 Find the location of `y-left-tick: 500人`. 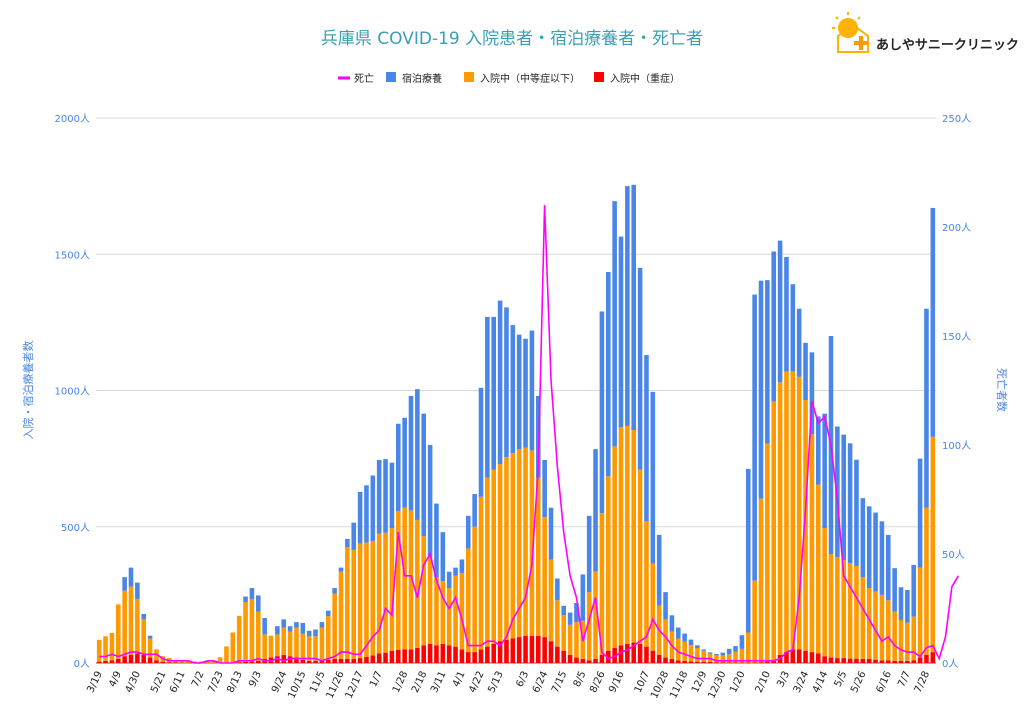

y-left-tick: 500人 is located at coordinates (75, 528).